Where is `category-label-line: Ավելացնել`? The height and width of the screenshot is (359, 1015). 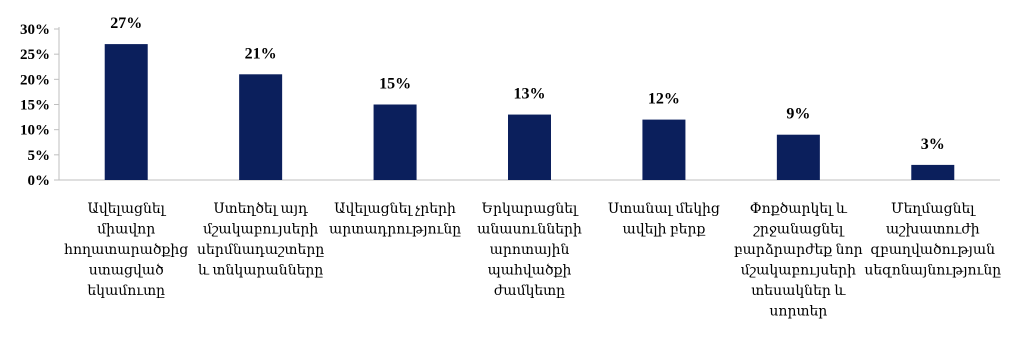
category-label-line: Ավելացնել is located at coordinates (126, 209).